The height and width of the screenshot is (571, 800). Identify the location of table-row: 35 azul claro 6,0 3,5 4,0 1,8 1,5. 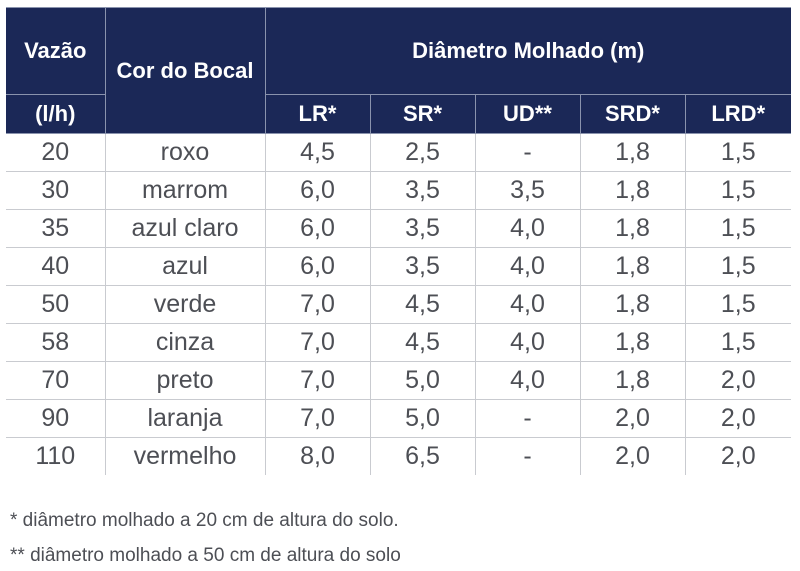
(398, 228).